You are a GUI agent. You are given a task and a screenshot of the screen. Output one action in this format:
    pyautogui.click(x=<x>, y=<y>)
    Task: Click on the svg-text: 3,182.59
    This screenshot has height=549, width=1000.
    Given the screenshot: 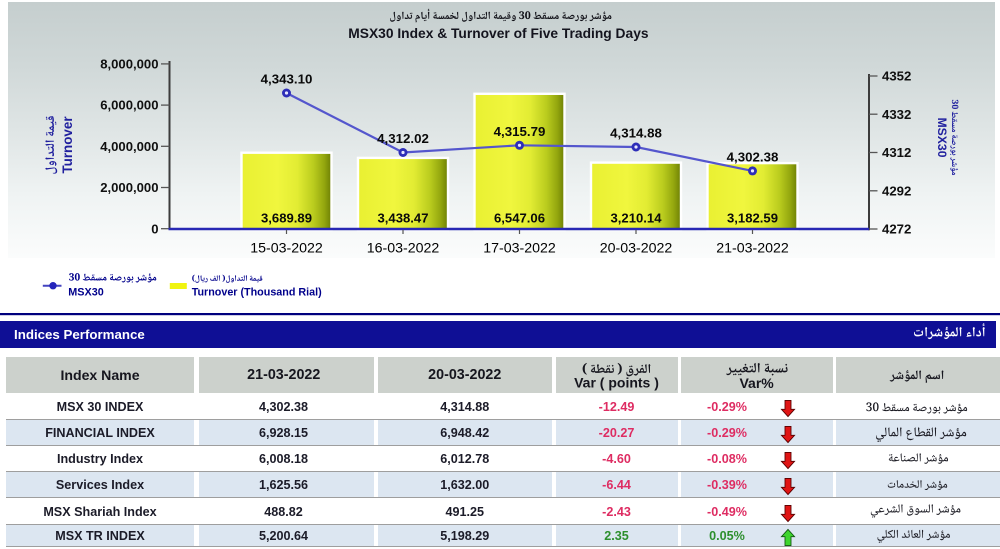 What is the action you would take?
    pyautogui.click(x=752, y=218)
    